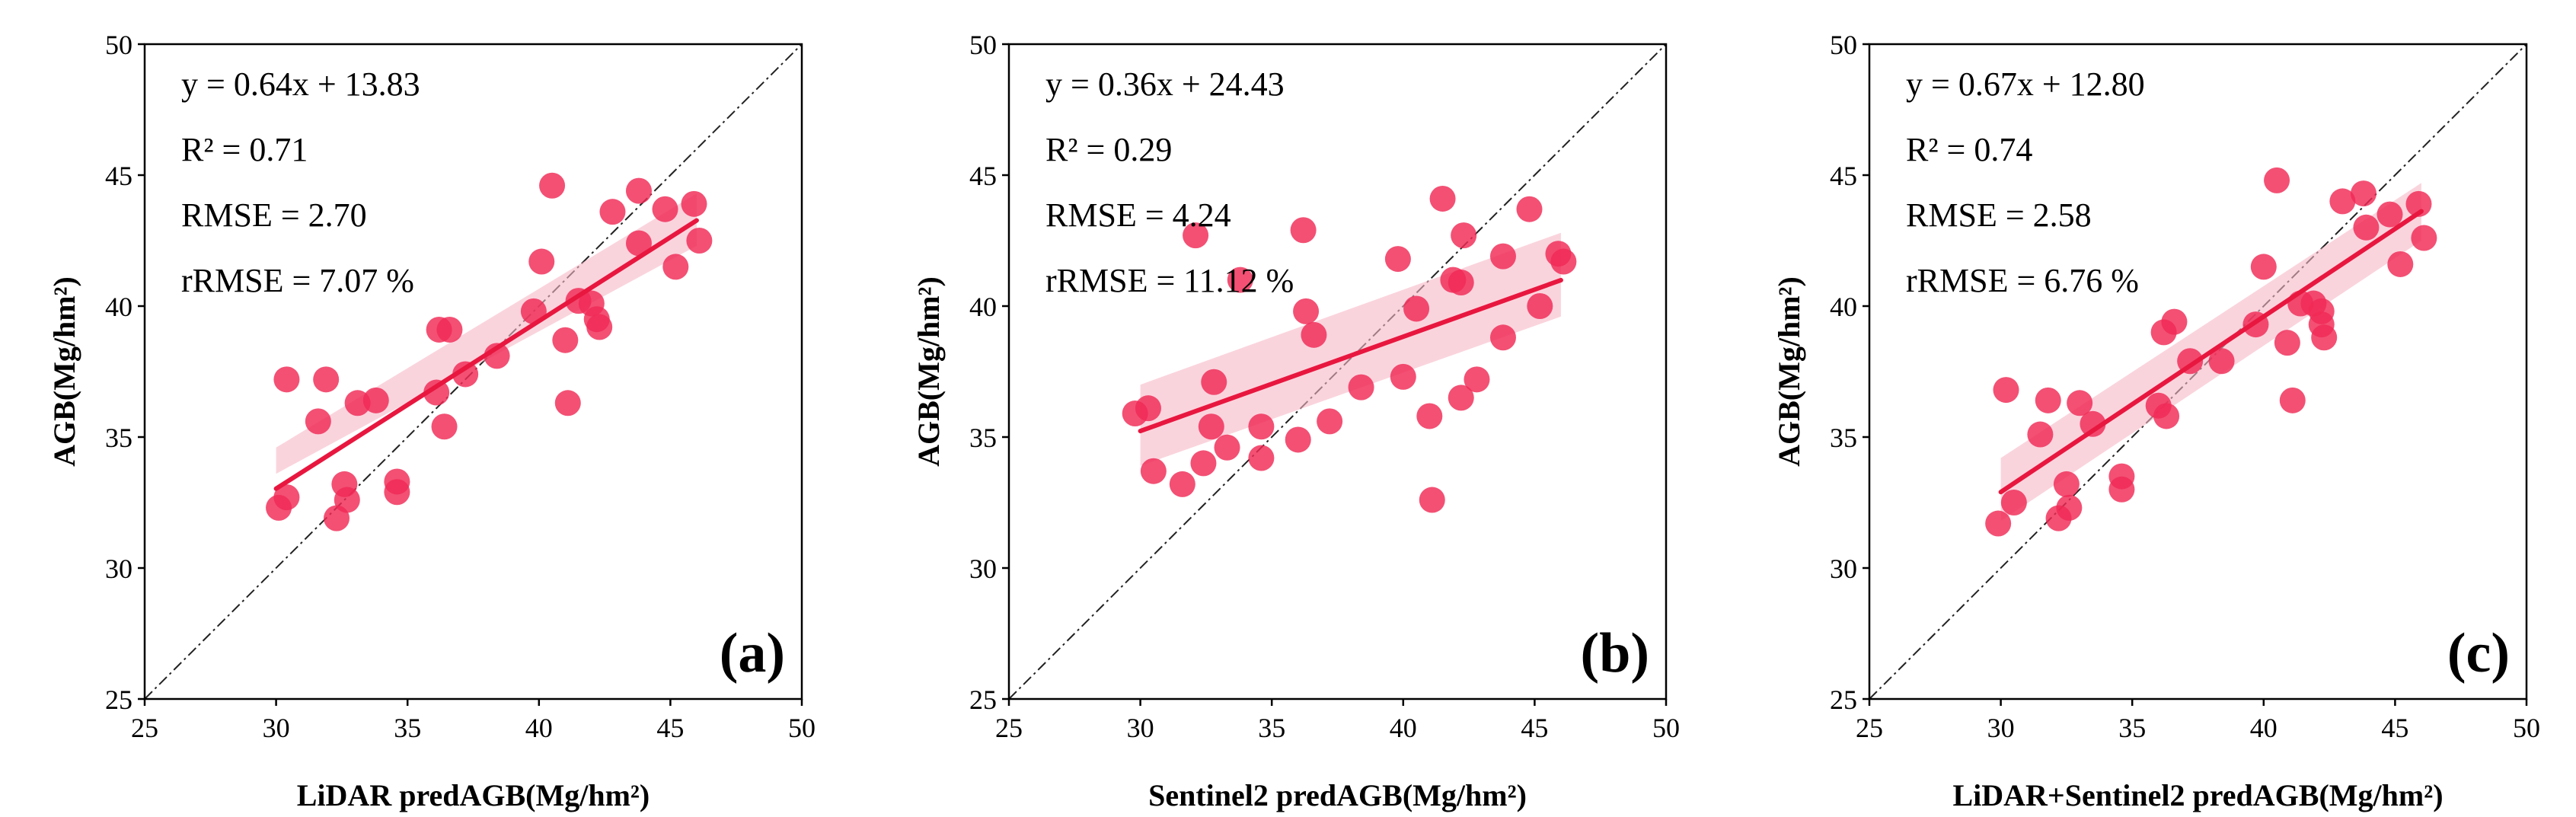 The height and width of the screenshot is (817, 2576). I want to click on stat-line: y = 0.67x + 12.80, so click(2025, 84).